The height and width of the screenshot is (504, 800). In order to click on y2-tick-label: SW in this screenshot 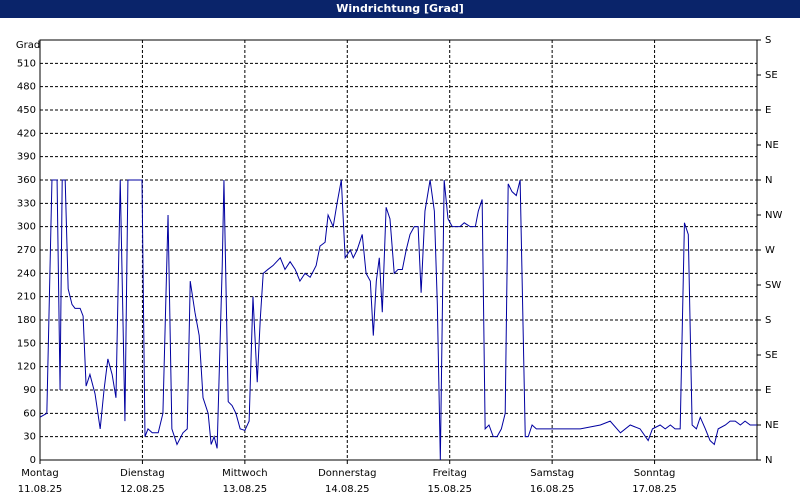, I will do `click(773, 285)`.